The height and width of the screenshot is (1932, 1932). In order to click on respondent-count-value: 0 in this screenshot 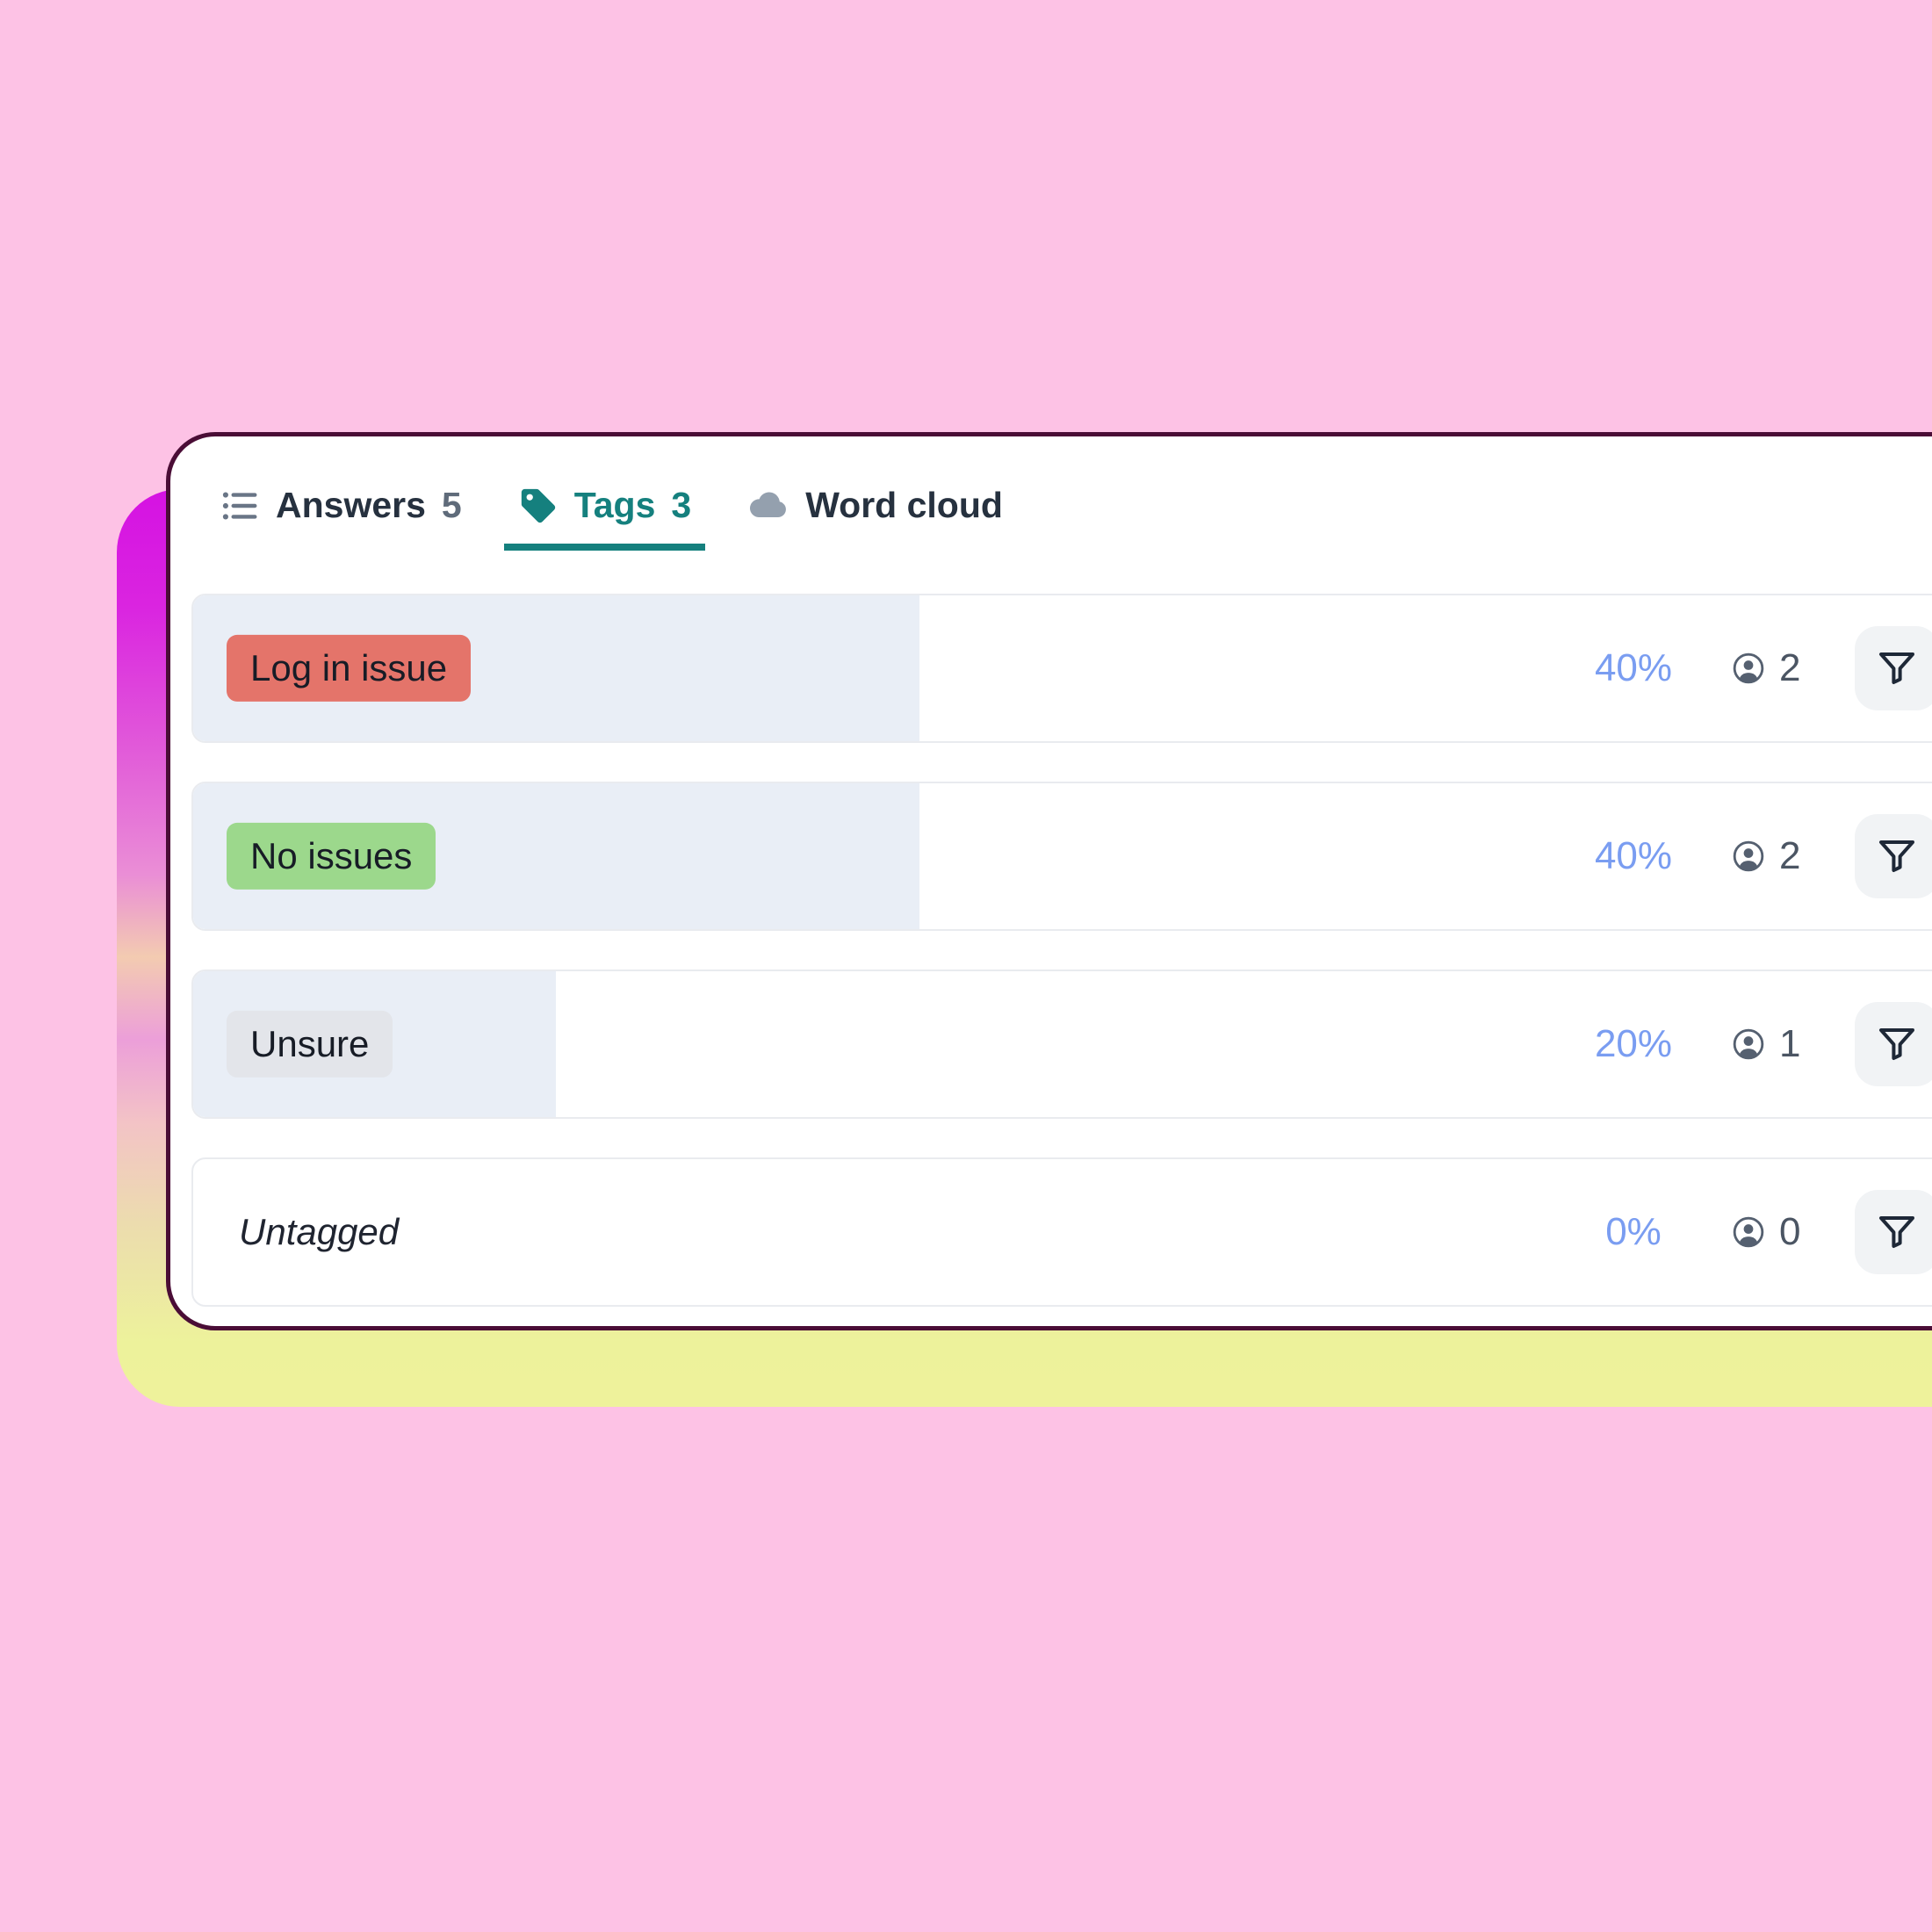, I will do `click(1790, 1231)`.